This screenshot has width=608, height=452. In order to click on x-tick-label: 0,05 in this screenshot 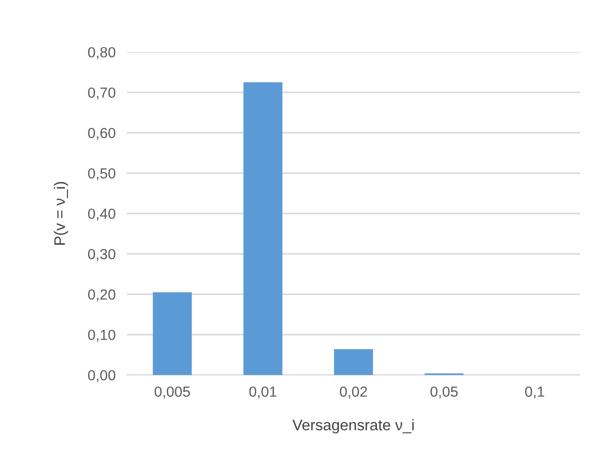, I will do `click(444, 392)`.